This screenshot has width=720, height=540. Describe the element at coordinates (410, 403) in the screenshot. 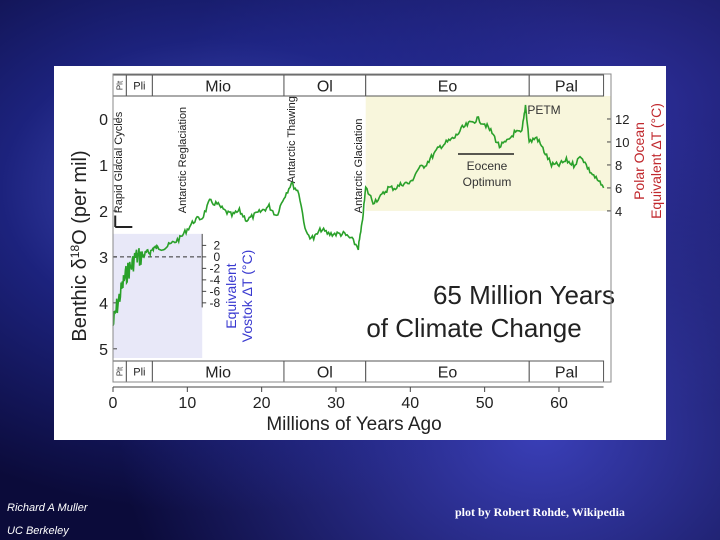

I see `x-tick-label: 40` at that location.